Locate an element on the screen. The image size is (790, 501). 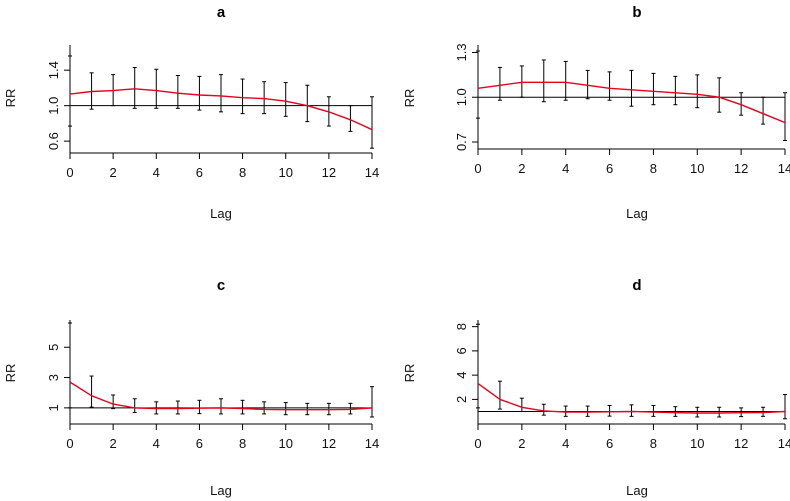
panel-title: a is located at coordinates (221, 12).